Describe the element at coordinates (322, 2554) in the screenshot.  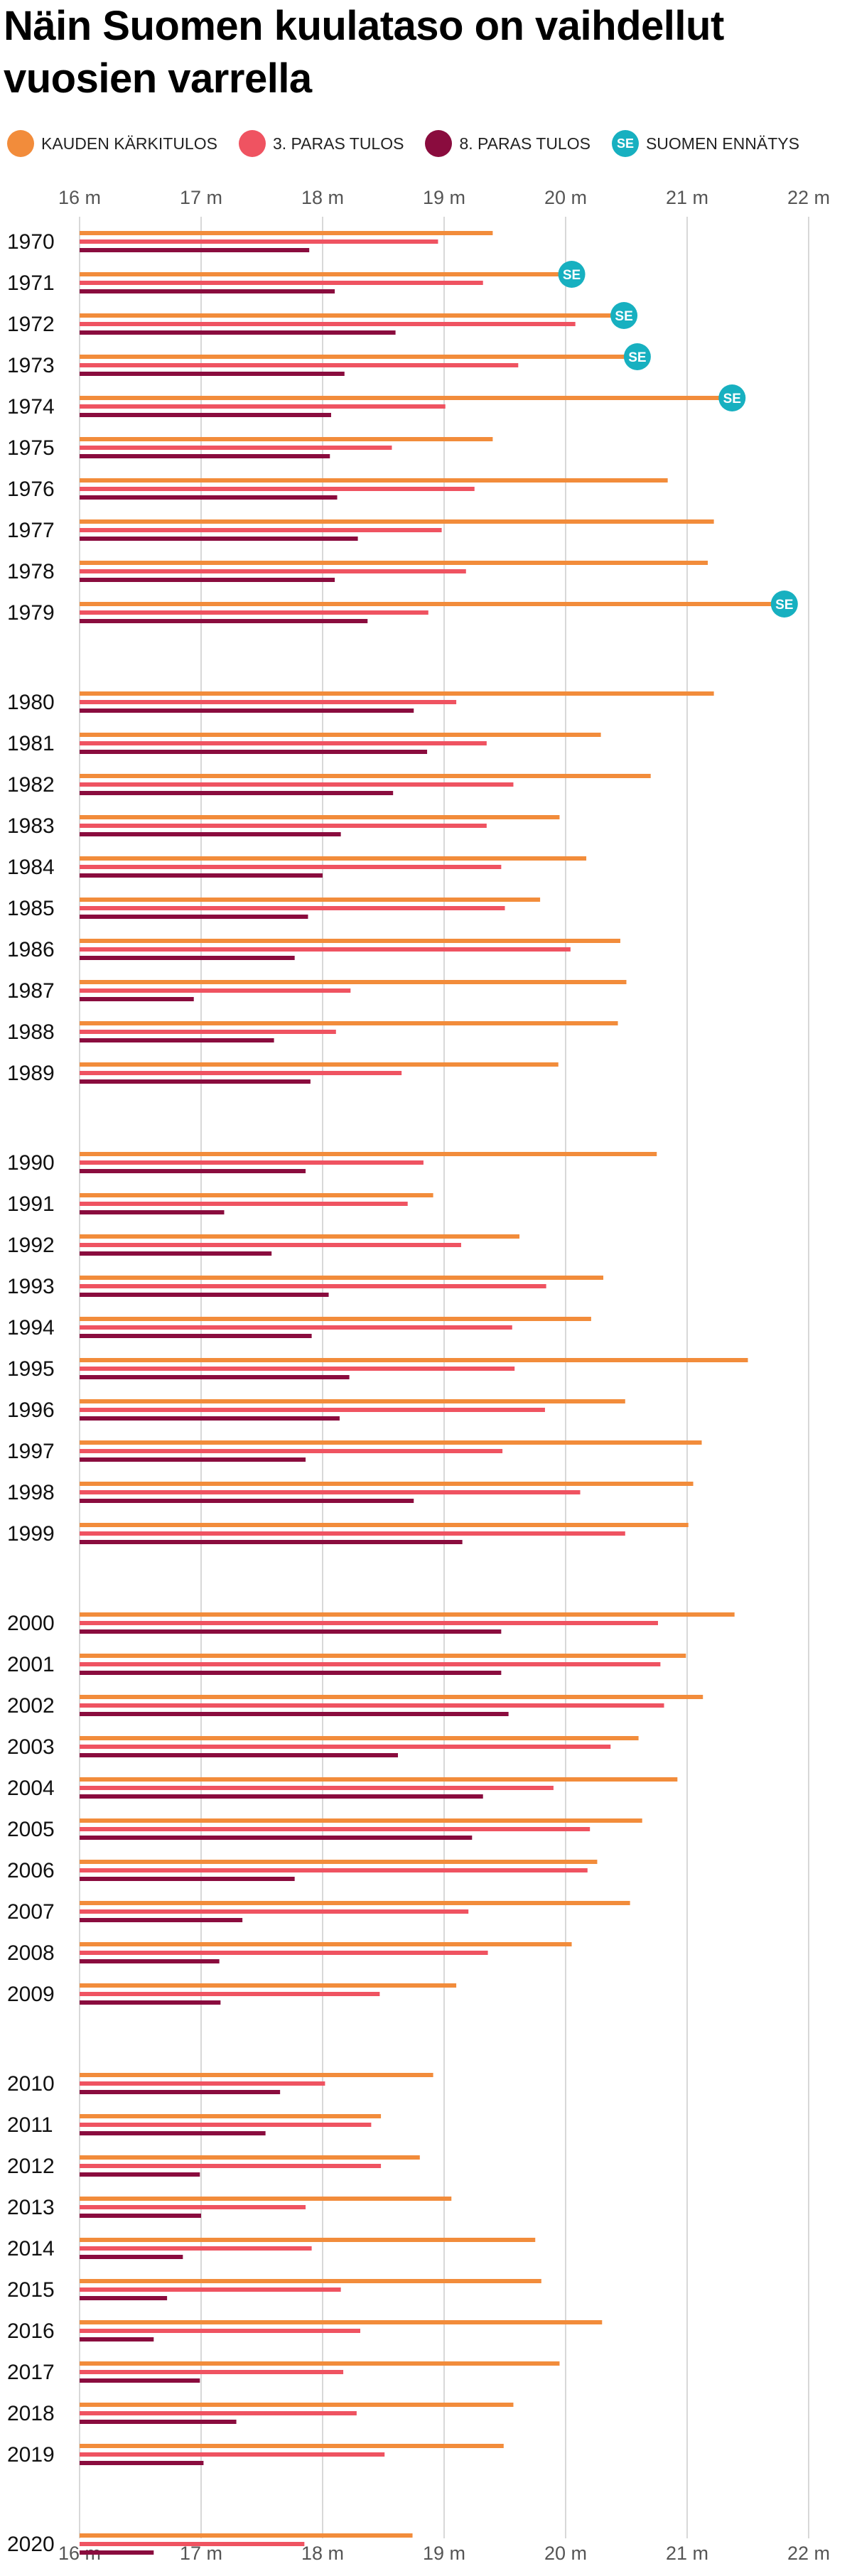
I see `x-tick-label-bottom: 18 m` at that location.